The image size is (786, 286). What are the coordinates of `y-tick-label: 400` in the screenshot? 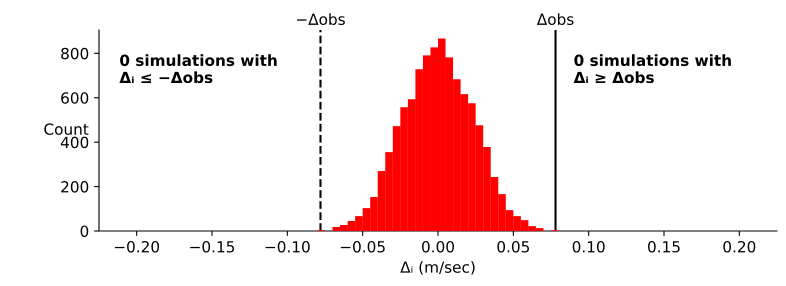 It's located at (74, 142).